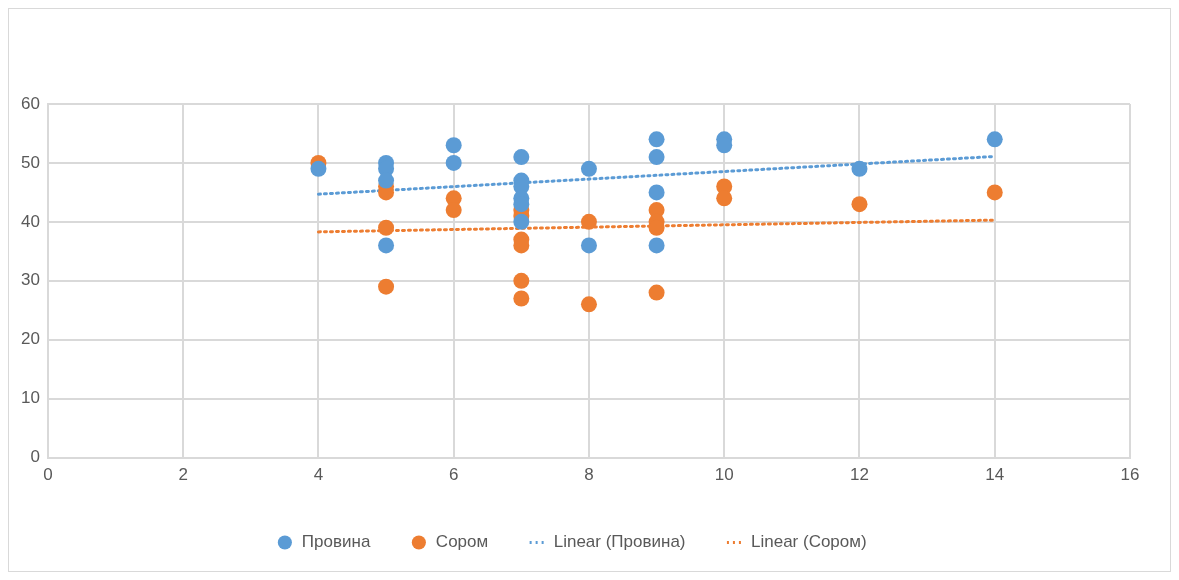 The height and width of the screenshot is (580, 1179). I want to click on y-tick-label: 0, so click(35, 457).